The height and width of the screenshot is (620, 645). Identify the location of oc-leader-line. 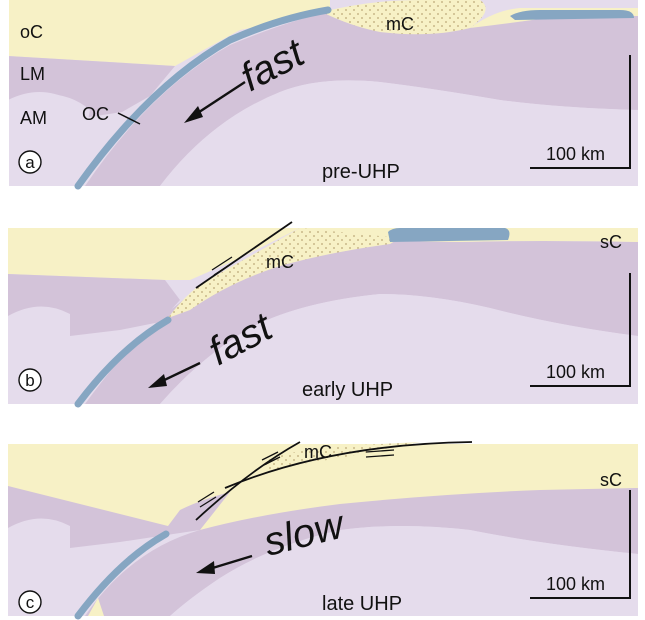
(129, 118).